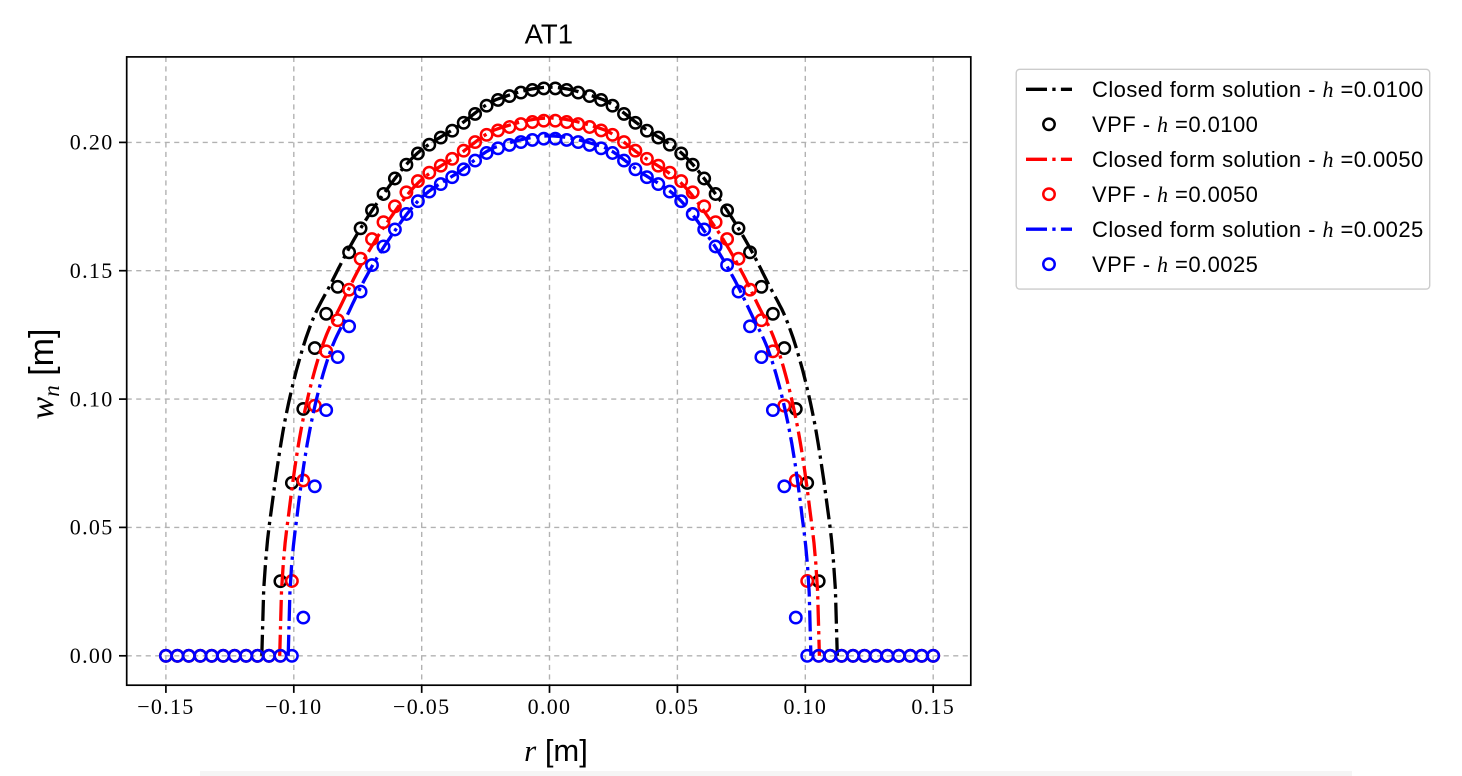 Image resolution: width=1462 pixels, height=776 pixels. I want to click on svg-text: wn [m], so click(43, 374).